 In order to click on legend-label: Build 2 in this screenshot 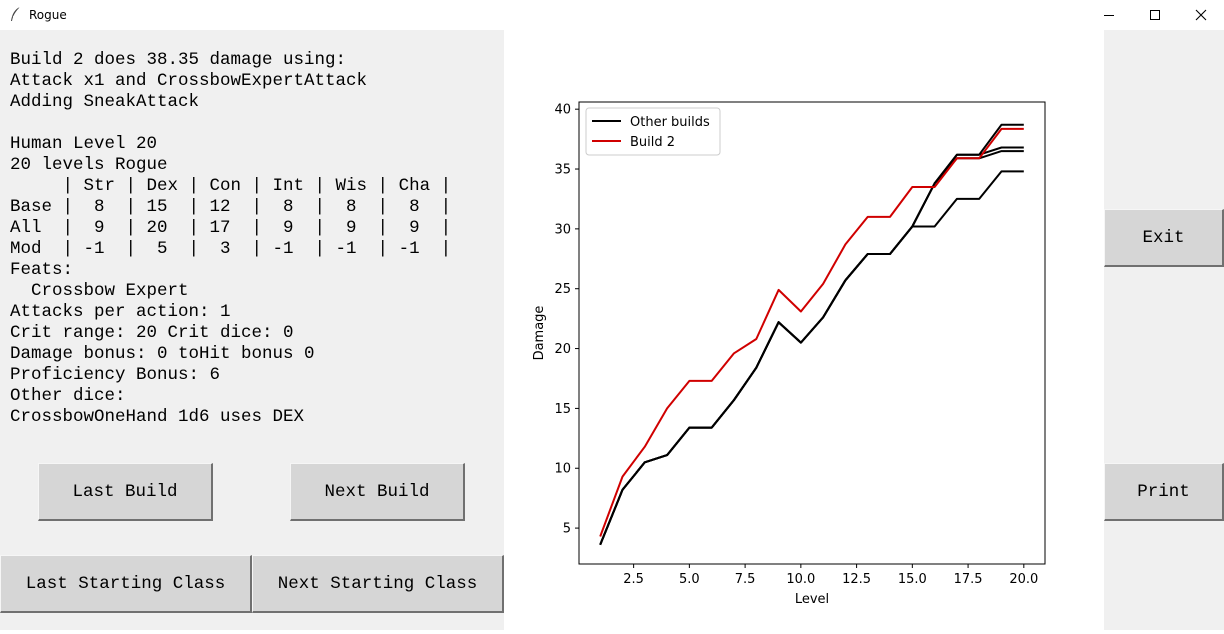, I will do `click(652, 142)`.